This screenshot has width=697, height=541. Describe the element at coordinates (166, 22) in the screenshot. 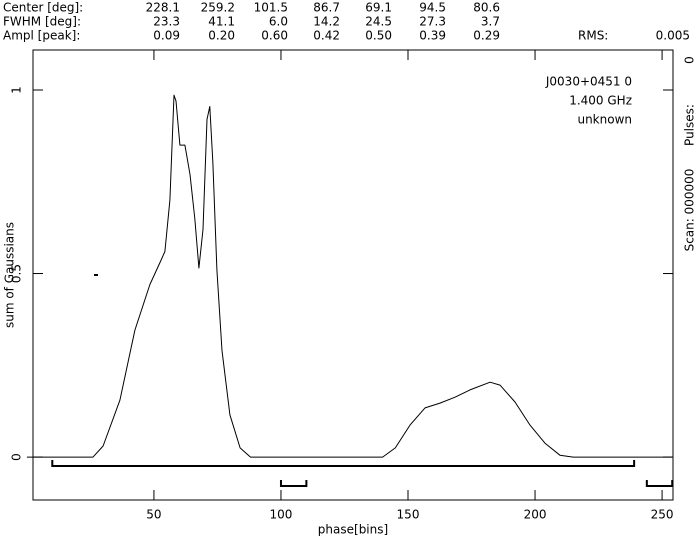

I see `header-value: 23.3` at that location.